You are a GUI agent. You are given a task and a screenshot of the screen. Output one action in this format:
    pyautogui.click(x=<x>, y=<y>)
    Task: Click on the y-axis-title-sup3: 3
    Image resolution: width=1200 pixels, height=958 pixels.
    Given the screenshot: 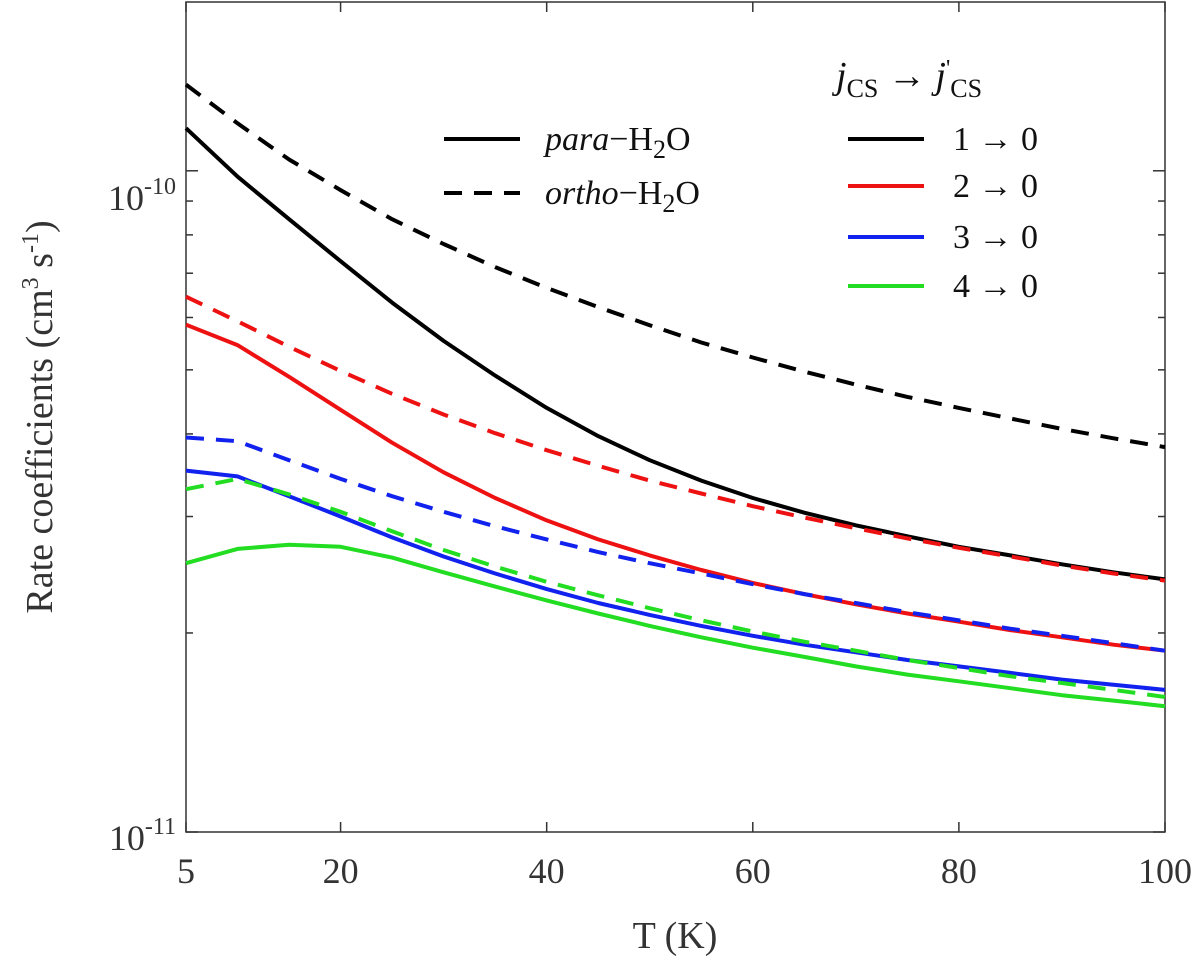 What is the action you would take?
    pyautogui.click(x=31, y=283)
    